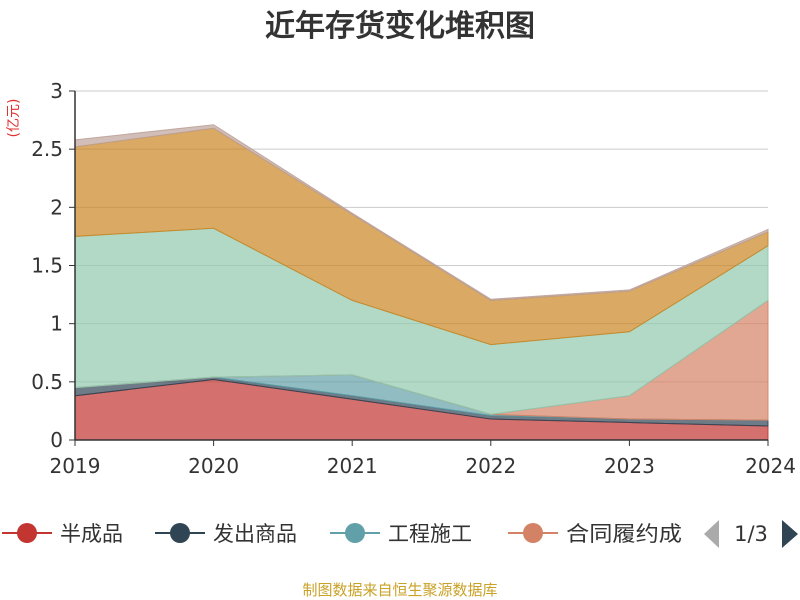 The height and width of the screenshot is (600, 800). I want to click on x-tick-label: 2021, so click(352, 466).